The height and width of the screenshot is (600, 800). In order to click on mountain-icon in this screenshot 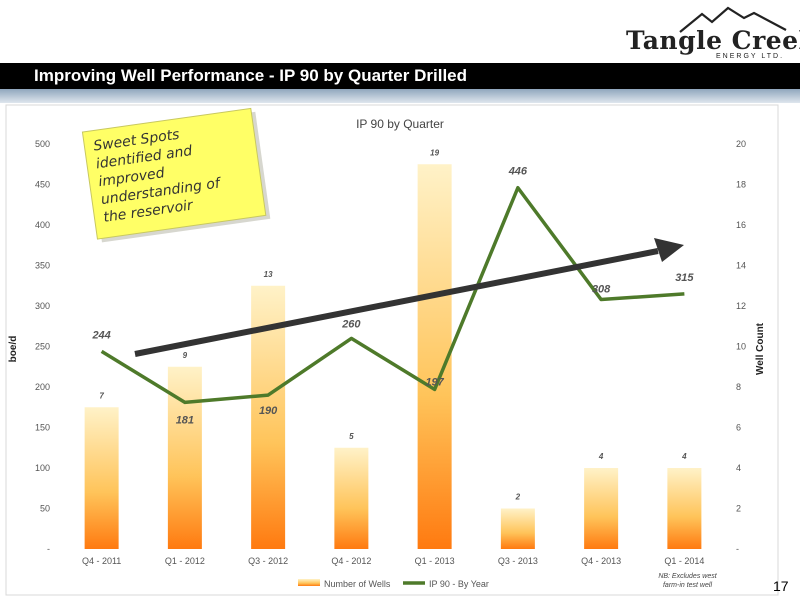, I will do `click(733, 19)`.